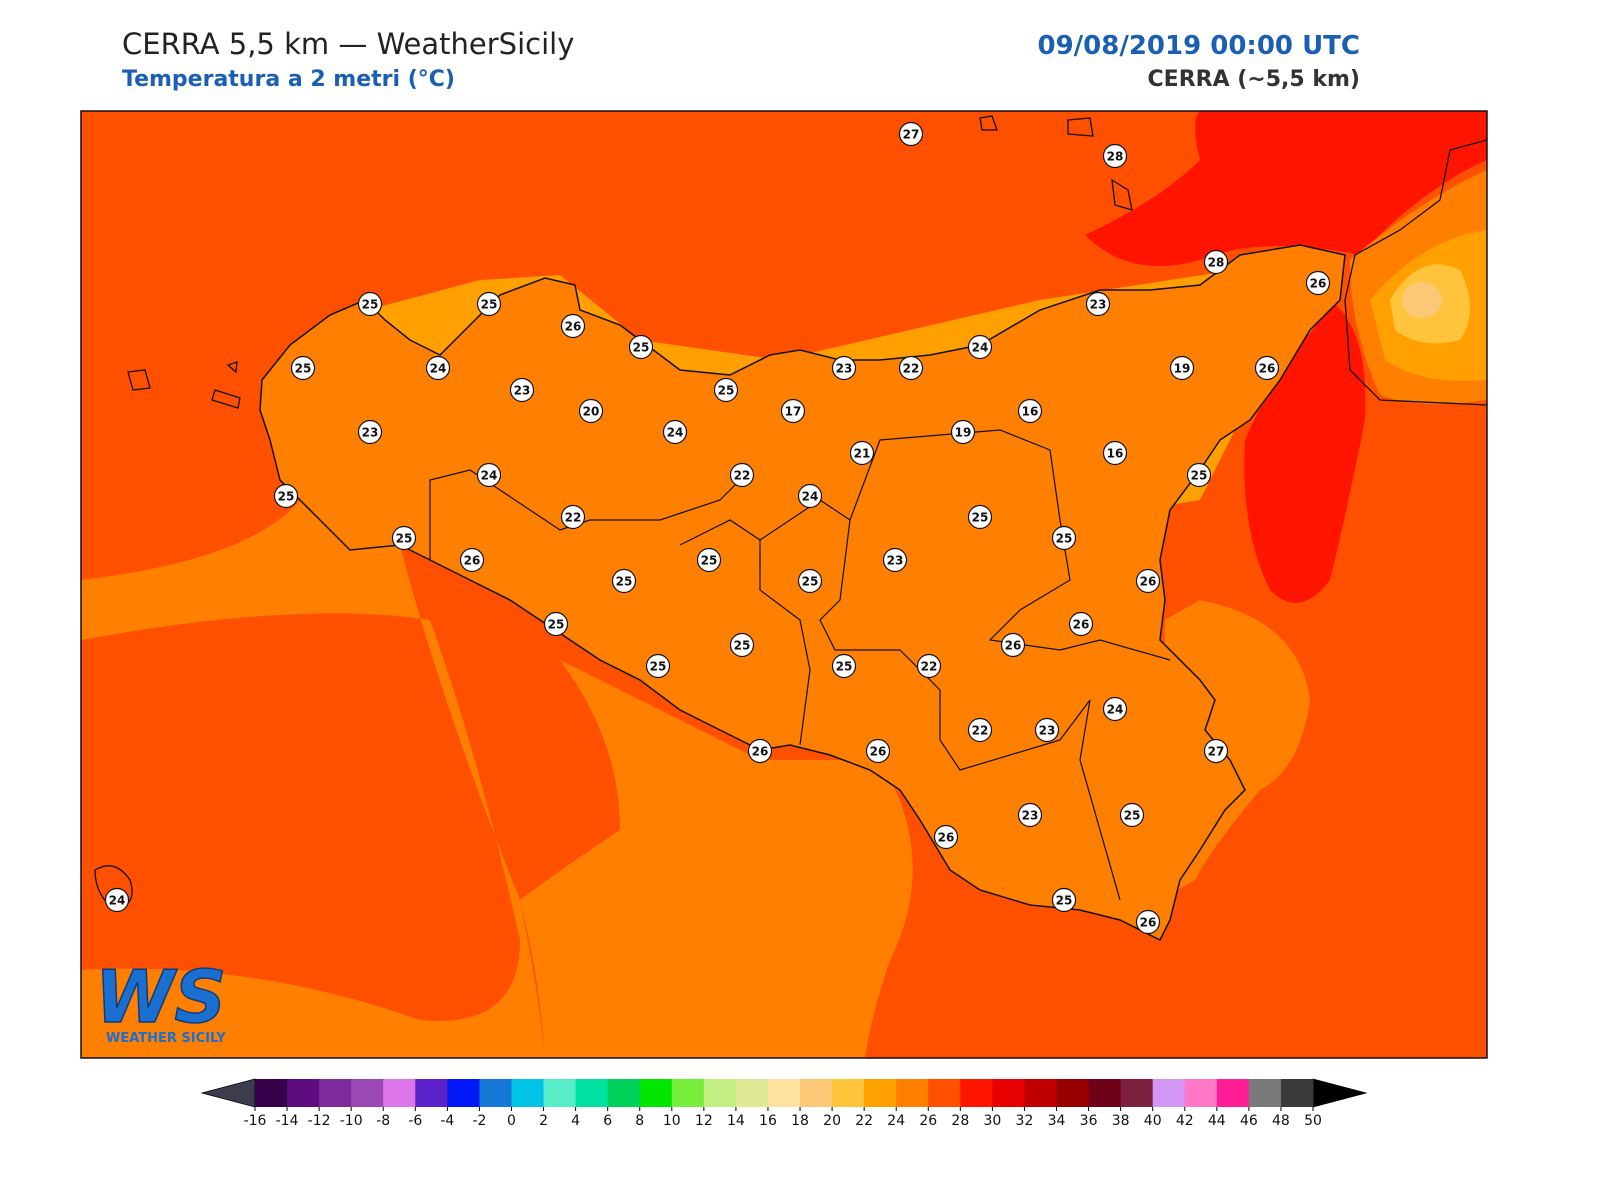 This screenshot has width=1600, height=1204. Describe the element at coordinates (639, 1121) in the screenshot. I see `colorbar-tick-label: 8` at that location.